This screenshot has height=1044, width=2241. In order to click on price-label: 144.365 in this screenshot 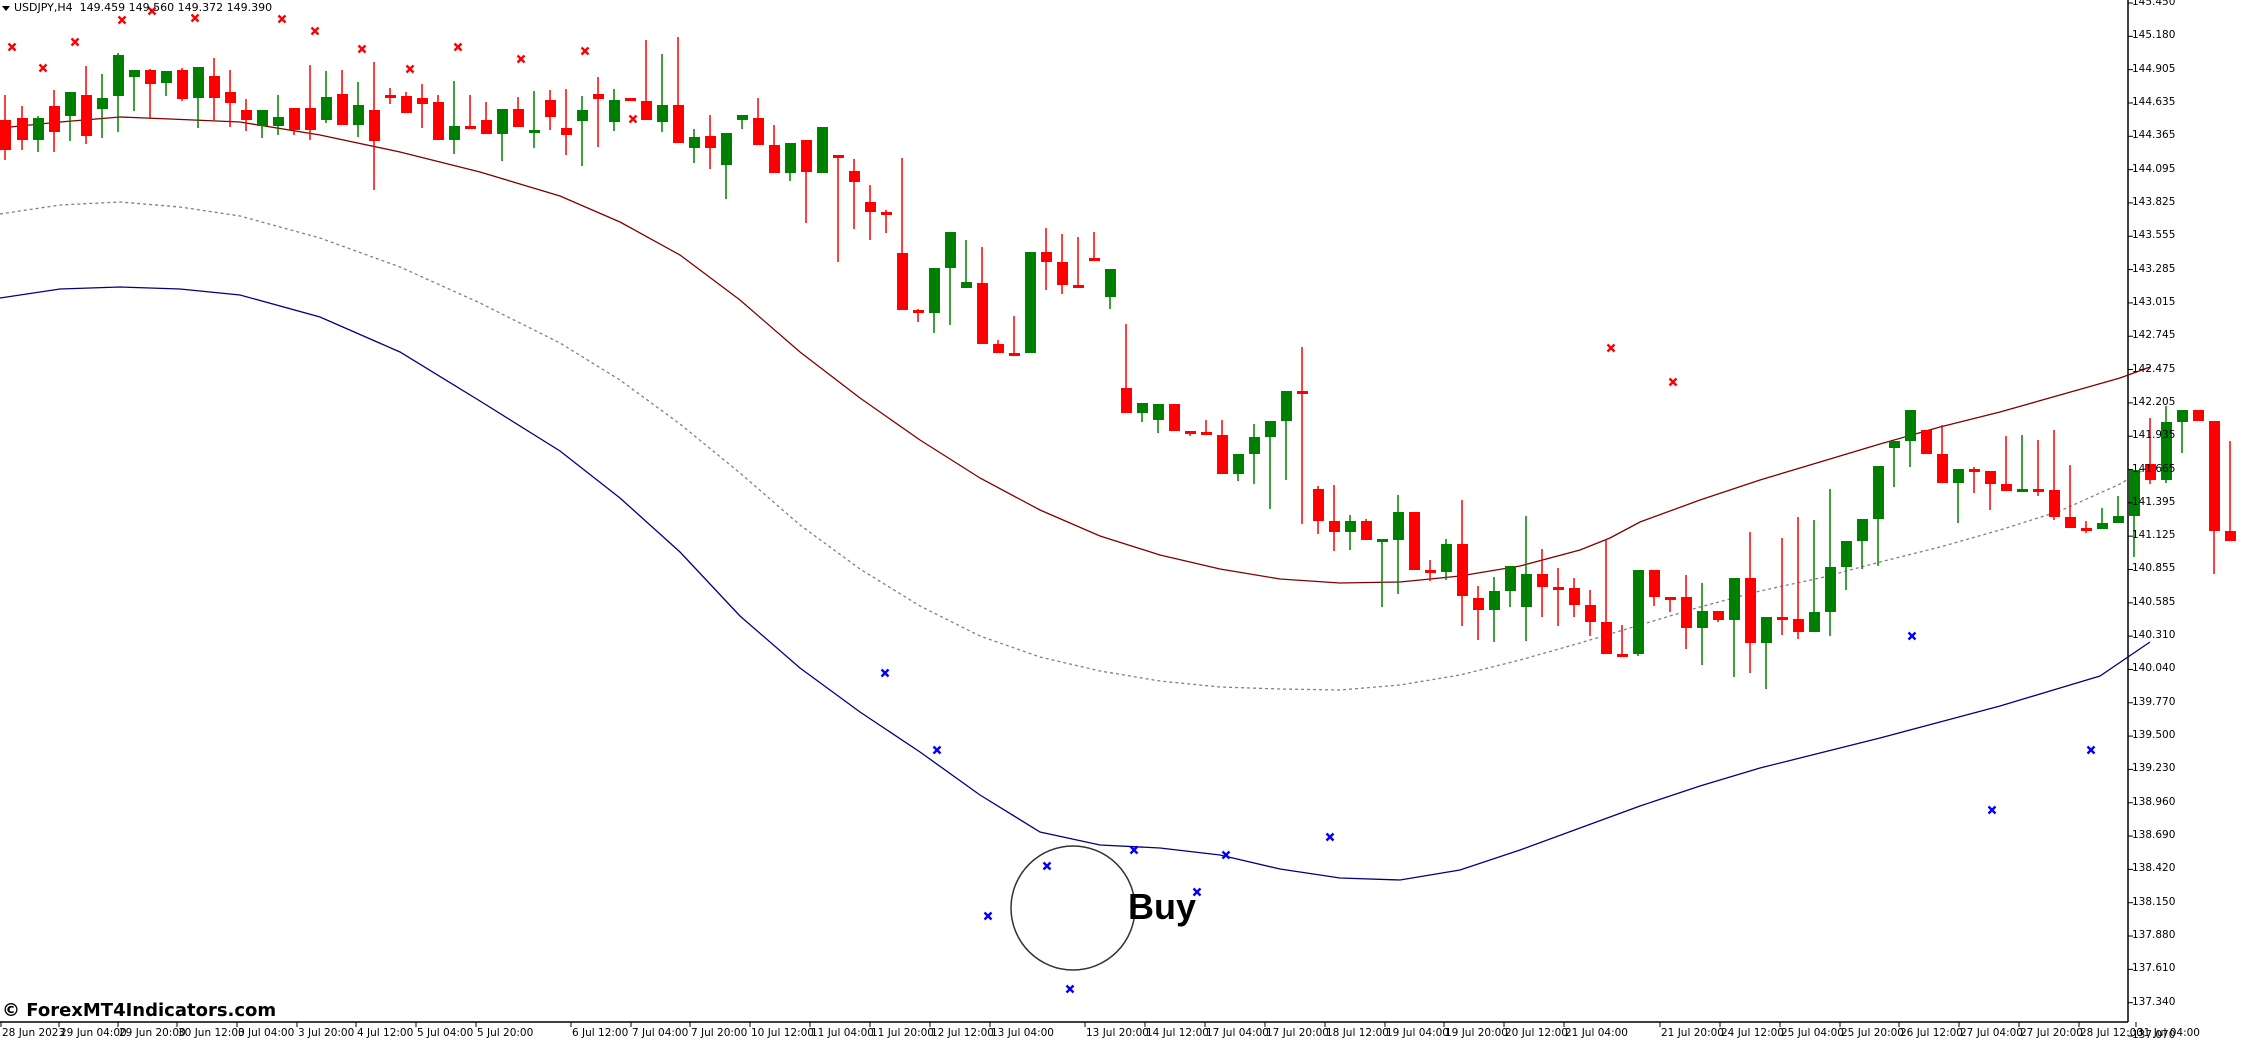, I will do `click(2154, 135)`.